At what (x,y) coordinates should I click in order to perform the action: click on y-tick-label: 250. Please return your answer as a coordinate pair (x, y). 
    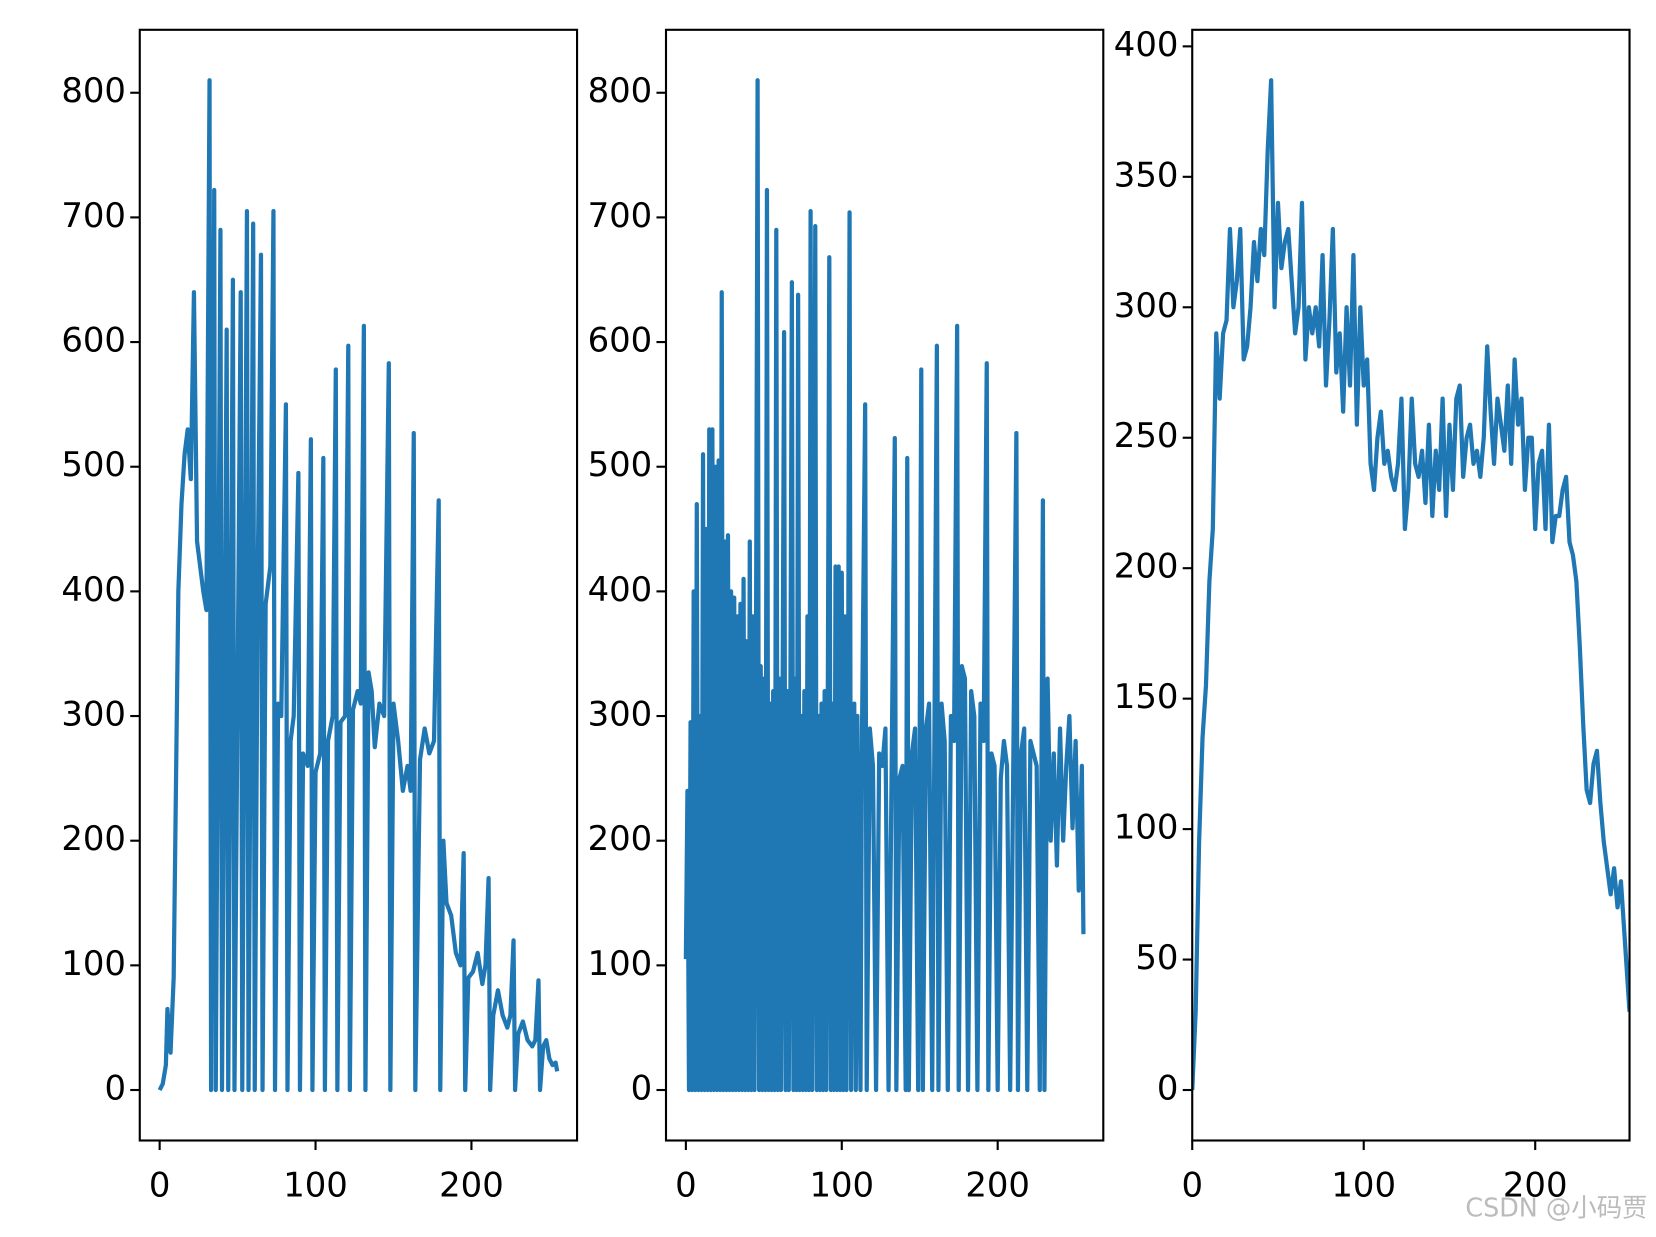
    Looking at the image, I should click on (1146, 435).